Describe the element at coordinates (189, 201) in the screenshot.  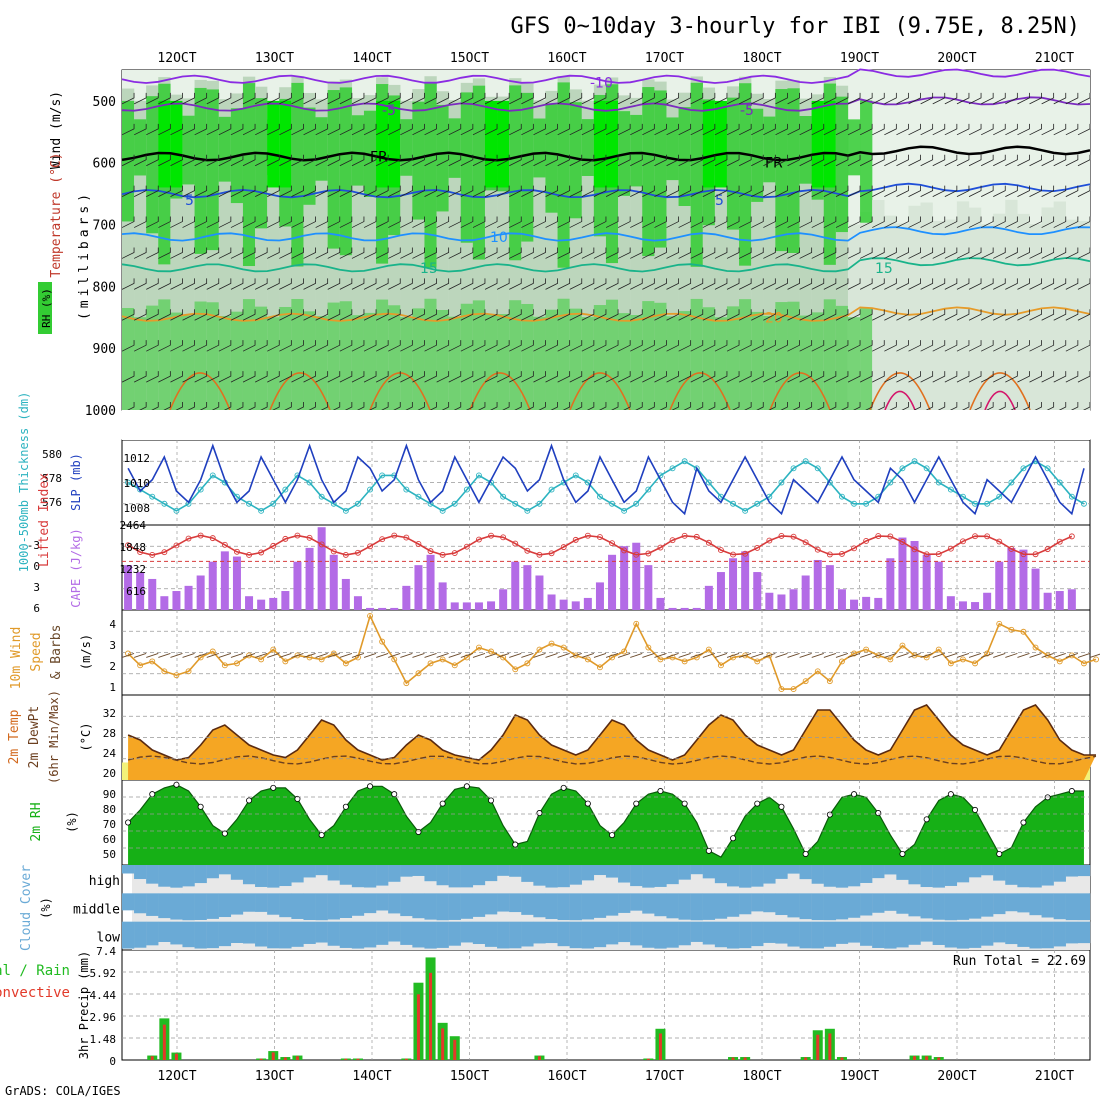
I see `contour-label: 5` at that location.